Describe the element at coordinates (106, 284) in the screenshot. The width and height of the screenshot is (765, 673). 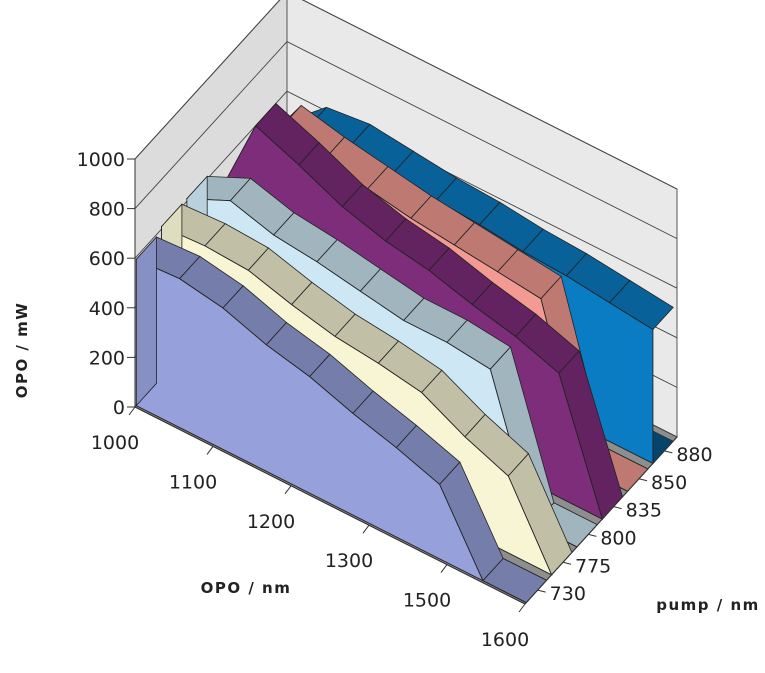
I see `z-tick-labels: 0 200 400 600 800 1000` at that location.